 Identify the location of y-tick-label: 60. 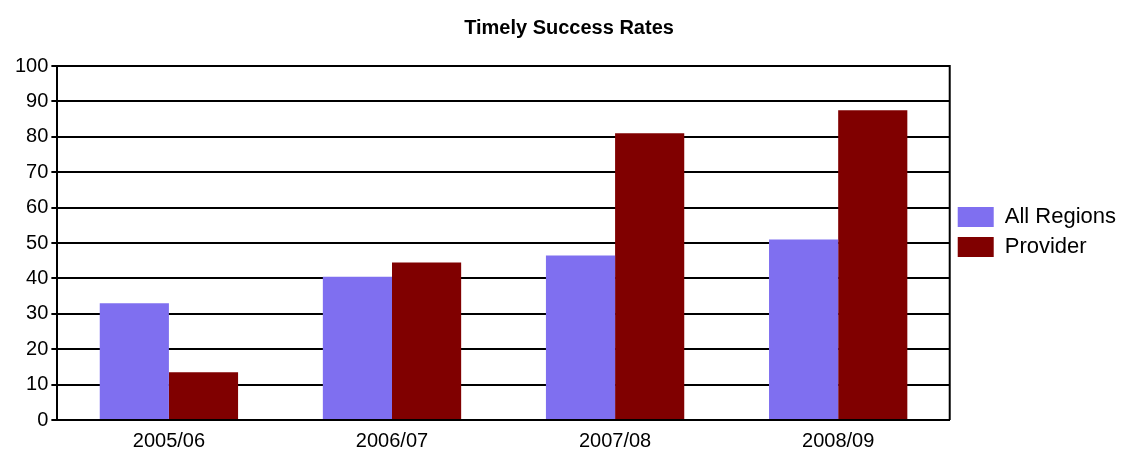
(37, 206).